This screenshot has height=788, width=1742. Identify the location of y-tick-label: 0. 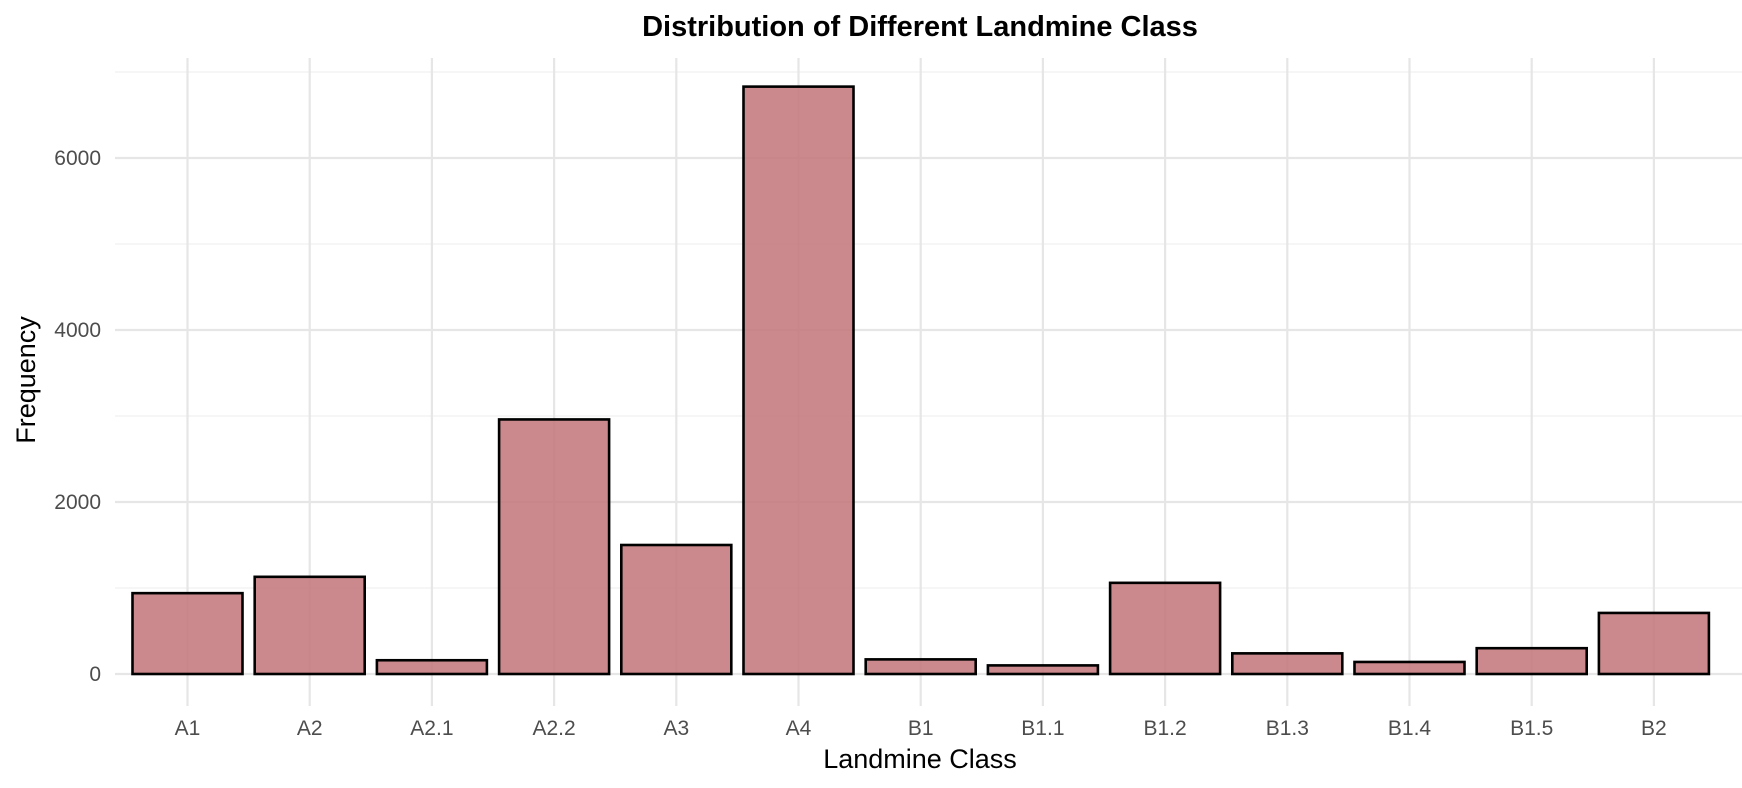
(95, 674).